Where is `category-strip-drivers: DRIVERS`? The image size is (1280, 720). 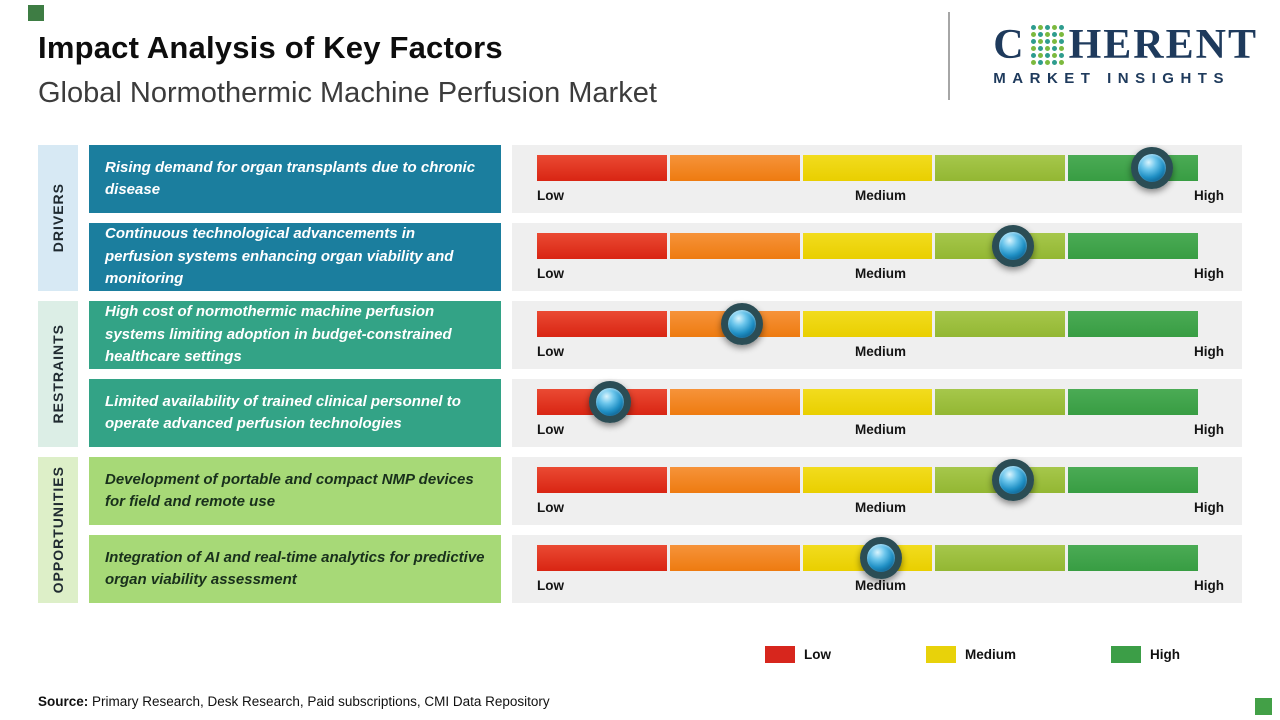
category-strip-drivers: DRIVERS is located at coordinates (58, 218).